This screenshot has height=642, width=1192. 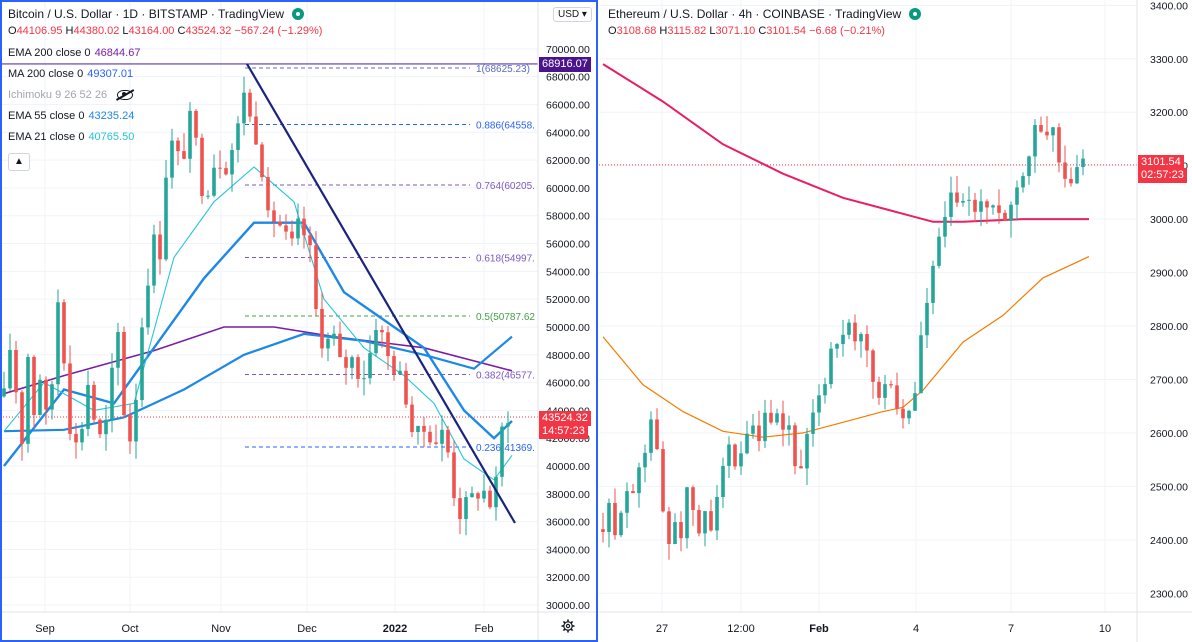 I want to click on price-axis-tick: 2800.00, so click(x=1169, y=327).